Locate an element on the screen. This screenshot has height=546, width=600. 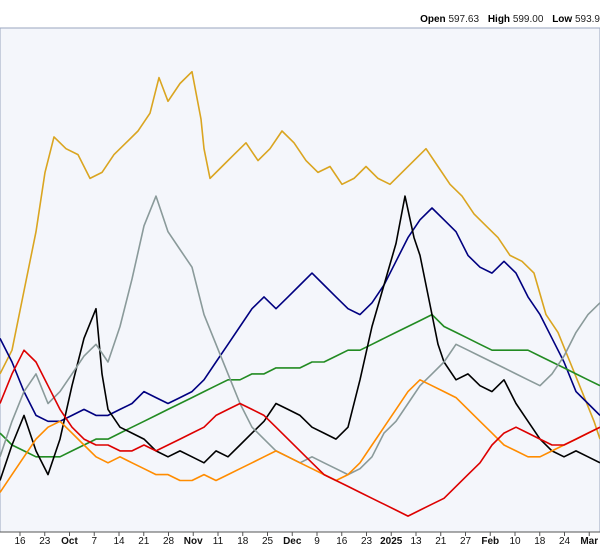
x-tick-label: 27 is located at coordinates (466, 541).